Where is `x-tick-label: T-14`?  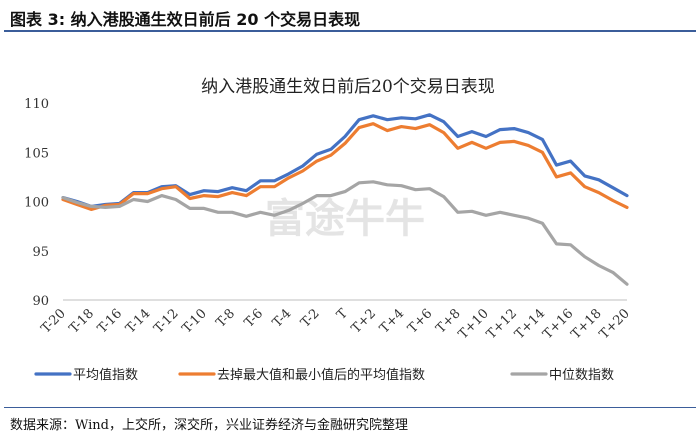 x-tick-label: T-14 is located at coordinates (138, 321).